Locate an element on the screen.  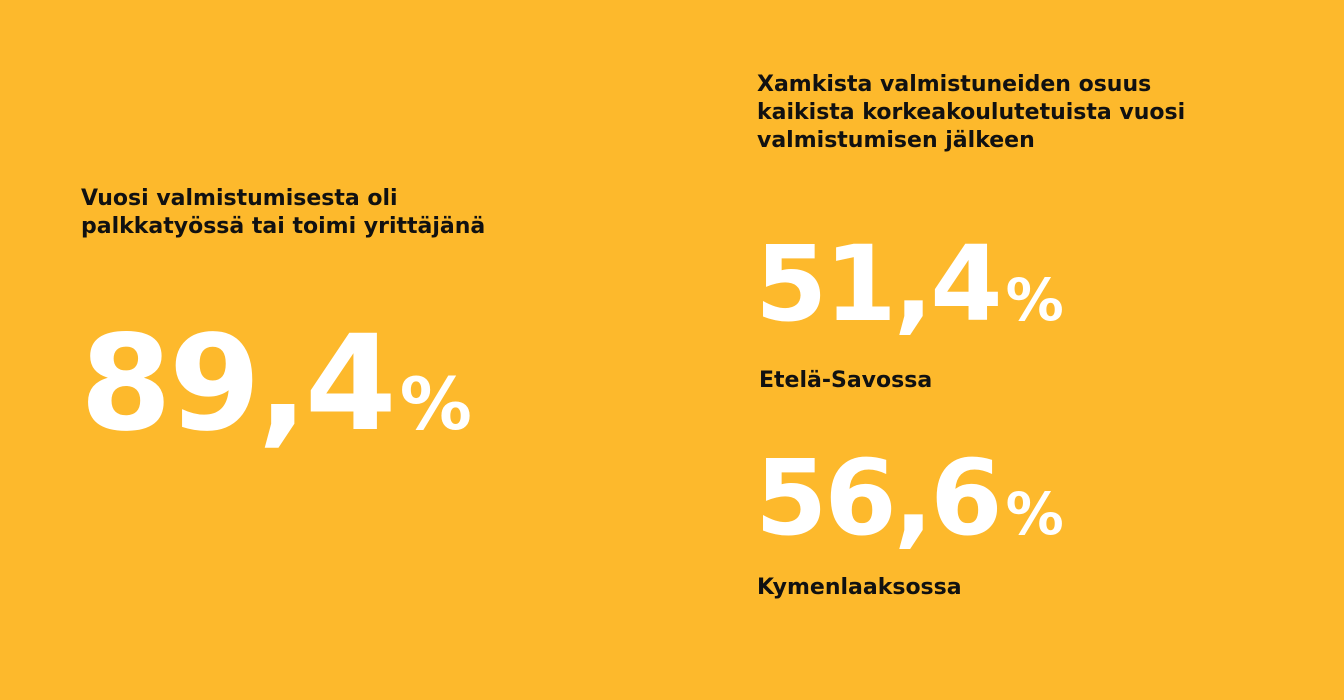
graduate-share-heading-line-2: kaikista korkeakoulutetuista vuosi is located at coordinates (971, 112).